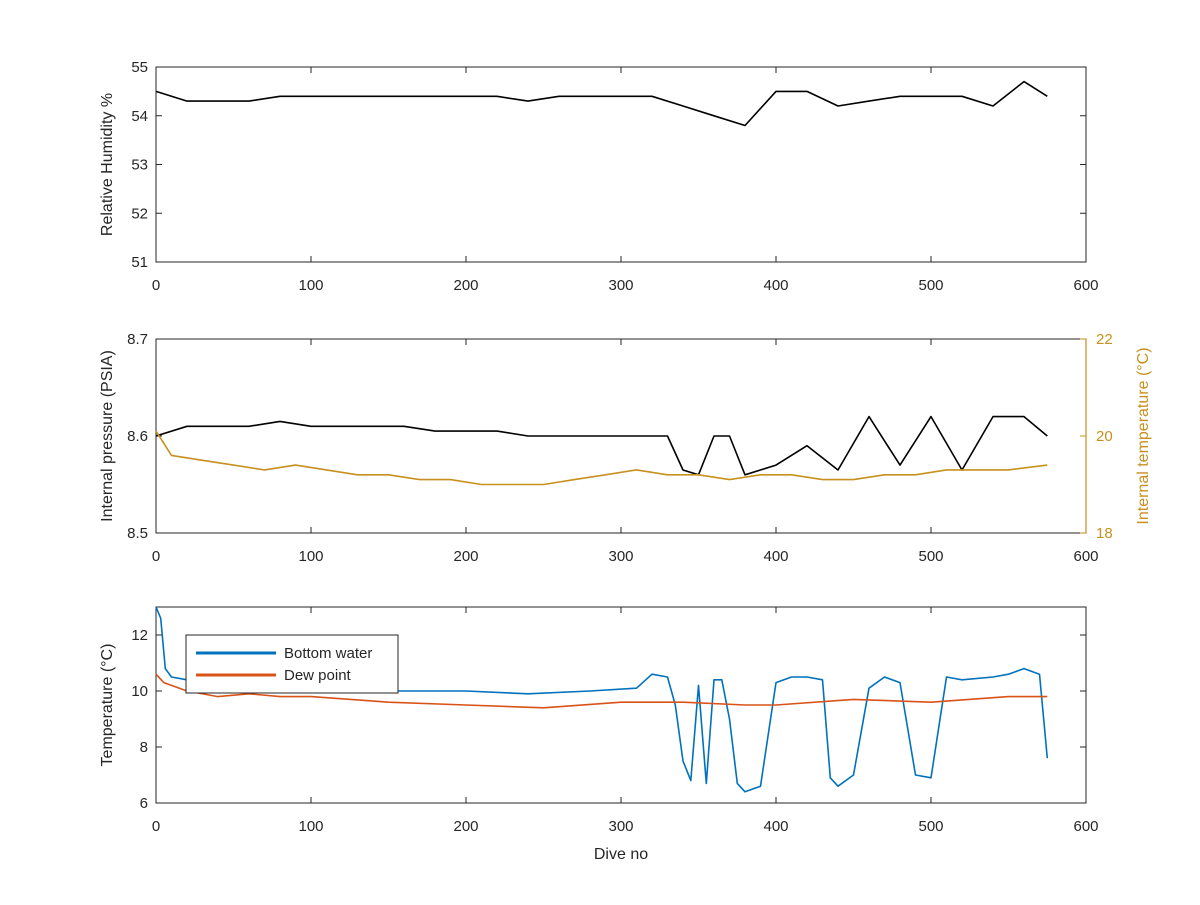 Image resolution: width=1200 pixels, height=905 pixels. What do you see at coordinates (1104, 339) in the screenshot?
I see `y-right-tick-label: 22` at bounding box center [1104, 339].